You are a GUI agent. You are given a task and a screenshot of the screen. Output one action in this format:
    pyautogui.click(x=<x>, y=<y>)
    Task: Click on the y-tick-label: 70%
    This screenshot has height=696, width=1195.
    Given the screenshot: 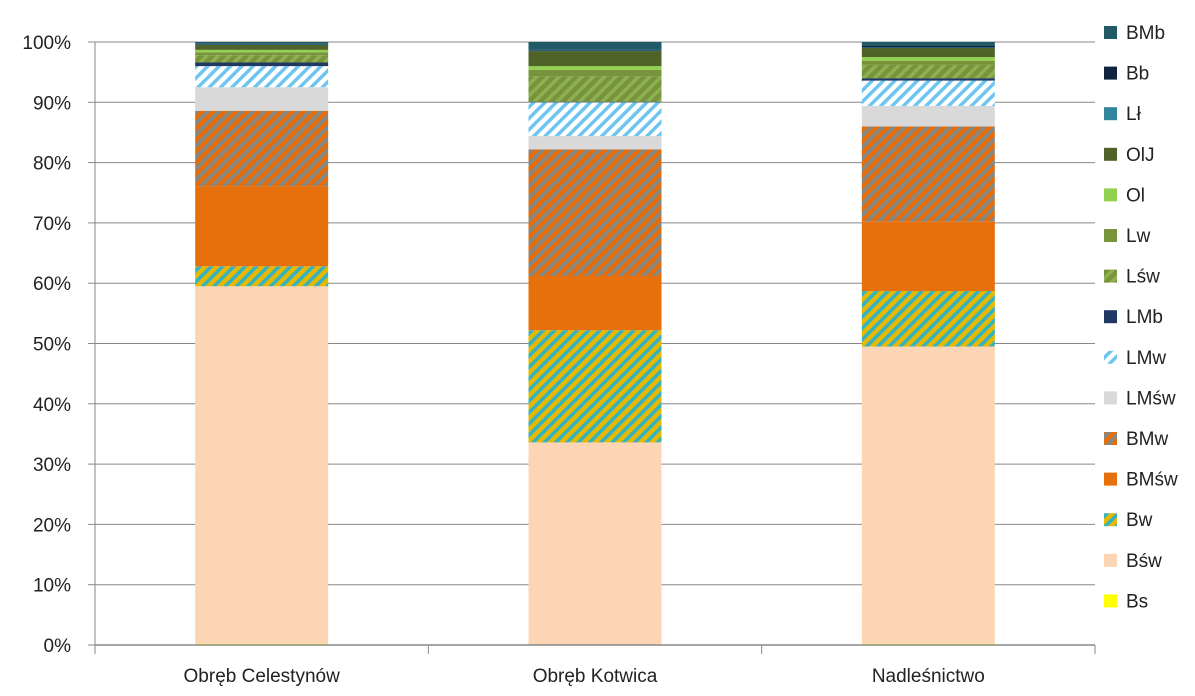 What is the action you would take?
    pyautogui.click(x=52, y=224)
    